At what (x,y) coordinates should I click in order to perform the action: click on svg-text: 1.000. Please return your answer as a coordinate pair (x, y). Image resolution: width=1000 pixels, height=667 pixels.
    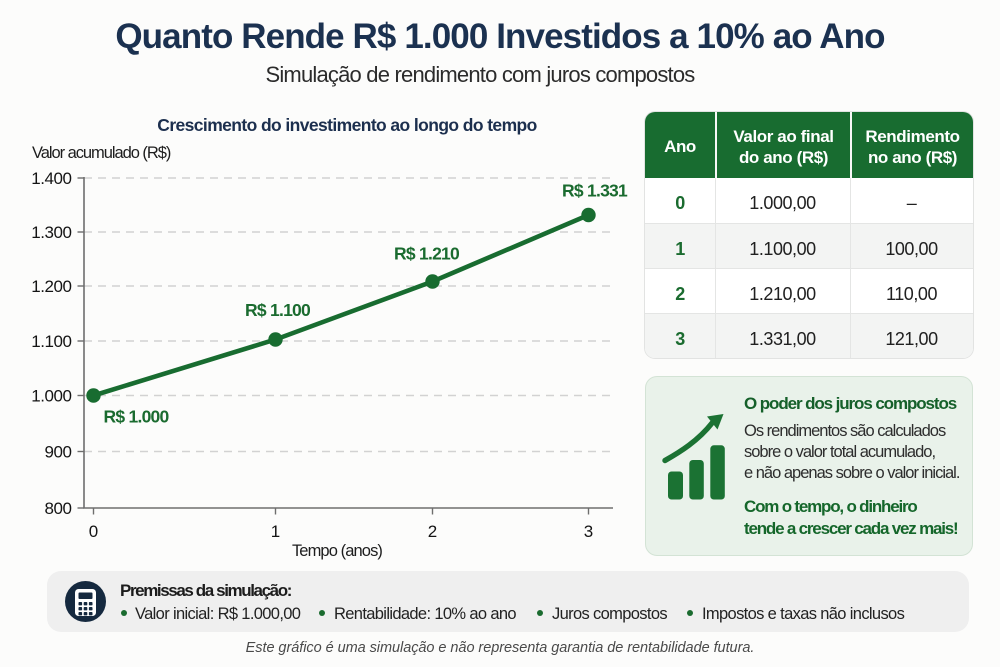
    Looking at the image, I should click on (51, 396).